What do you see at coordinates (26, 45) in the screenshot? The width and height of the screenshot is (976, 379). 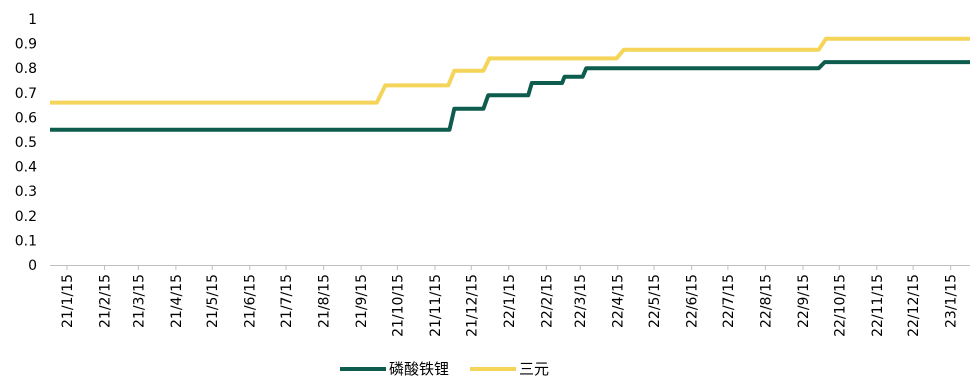 I see `y-tick-label: 0.9` at bounding box center [26, 45].